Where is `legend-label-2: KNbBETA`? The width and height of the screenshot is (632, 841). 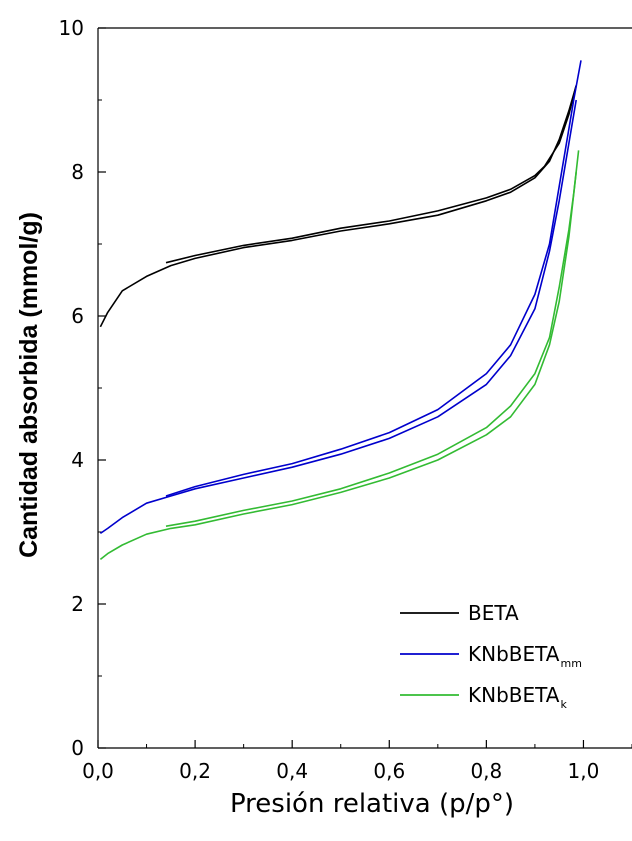
legend-label-2: KNbBETA is located at coordinates (514, 654).